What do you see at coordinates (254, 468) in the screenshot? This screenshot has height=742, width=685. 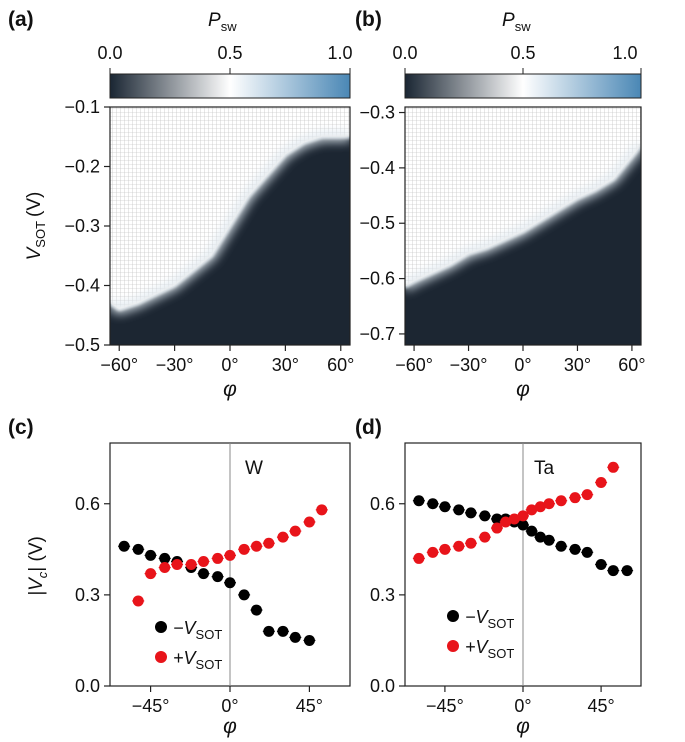 I see `material-label: W` at bounding box center [254, 468].